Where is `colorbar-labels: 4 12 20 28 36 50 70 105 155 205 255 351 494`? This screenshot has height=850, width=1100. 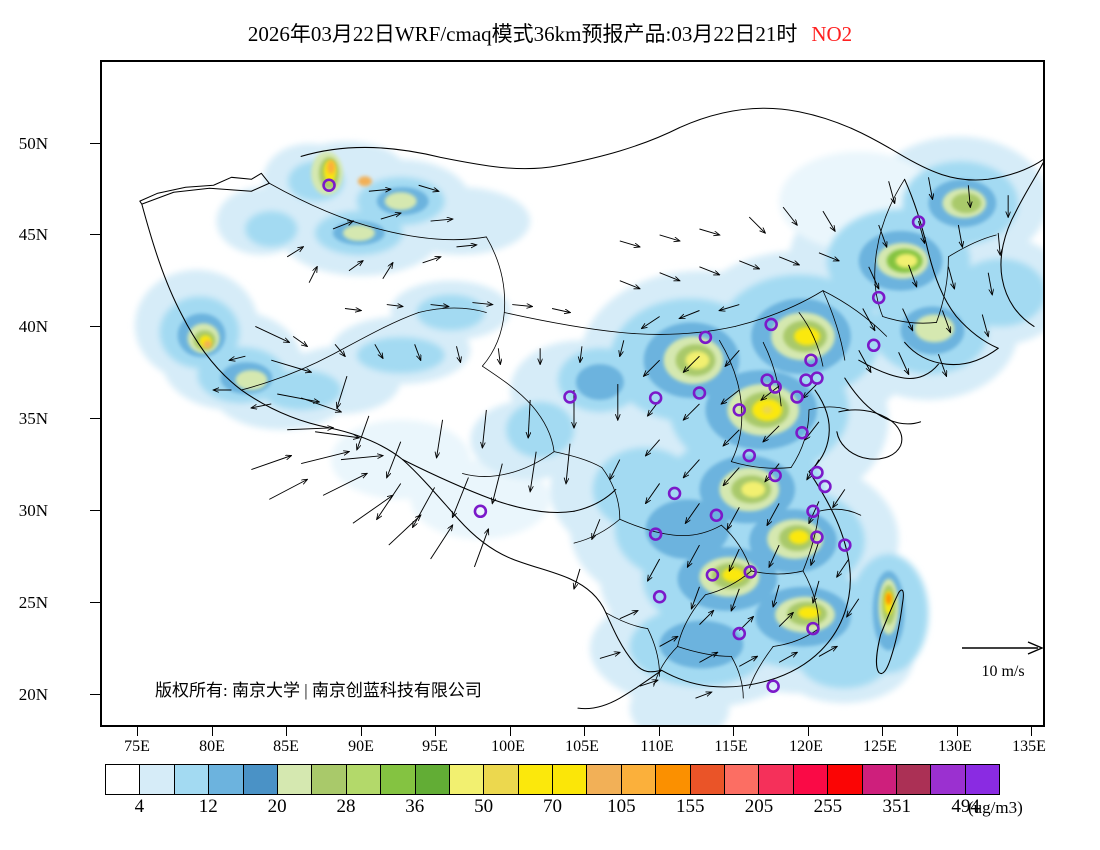 colorbar-labels: 4 12 20 28 36 50 70 105 155 205 255 351 494 is located at coordinates (552, 809).